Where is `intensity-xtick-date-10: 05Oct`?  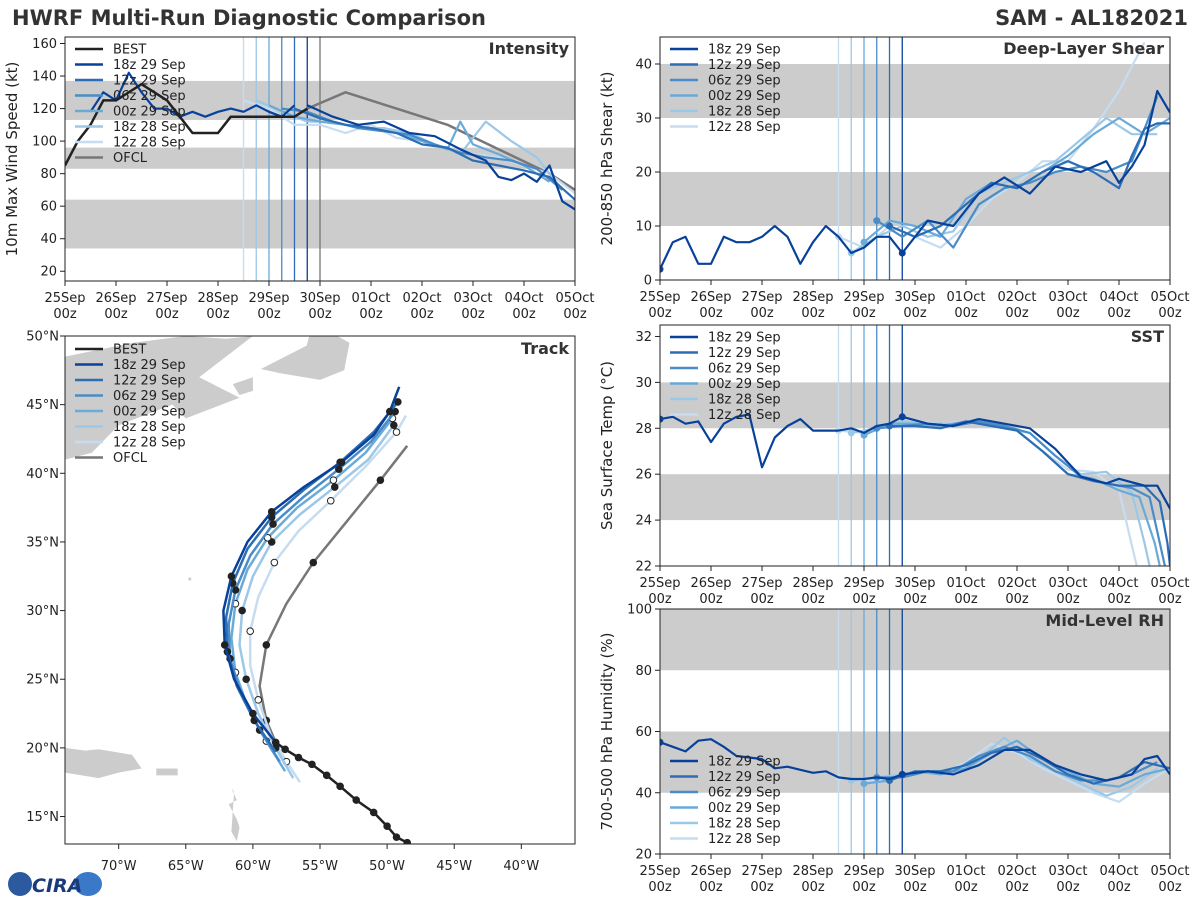
intensity-xtick-date-10: 05Oct is located at coordinates (574, 298).